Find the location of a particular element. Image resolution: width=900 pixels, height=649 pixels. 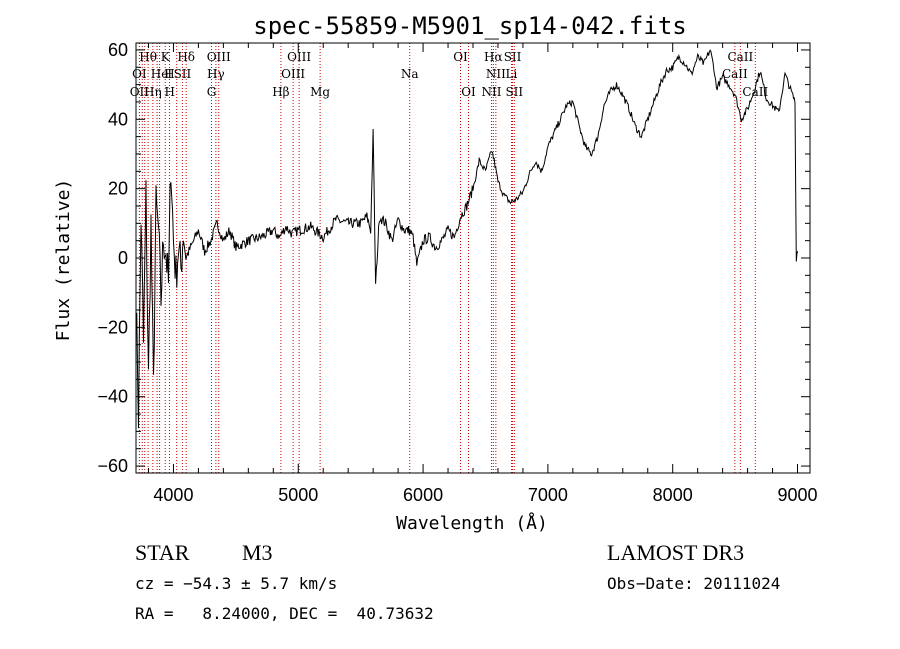

object-subclass: M3 is located at coordinates (257, 552).